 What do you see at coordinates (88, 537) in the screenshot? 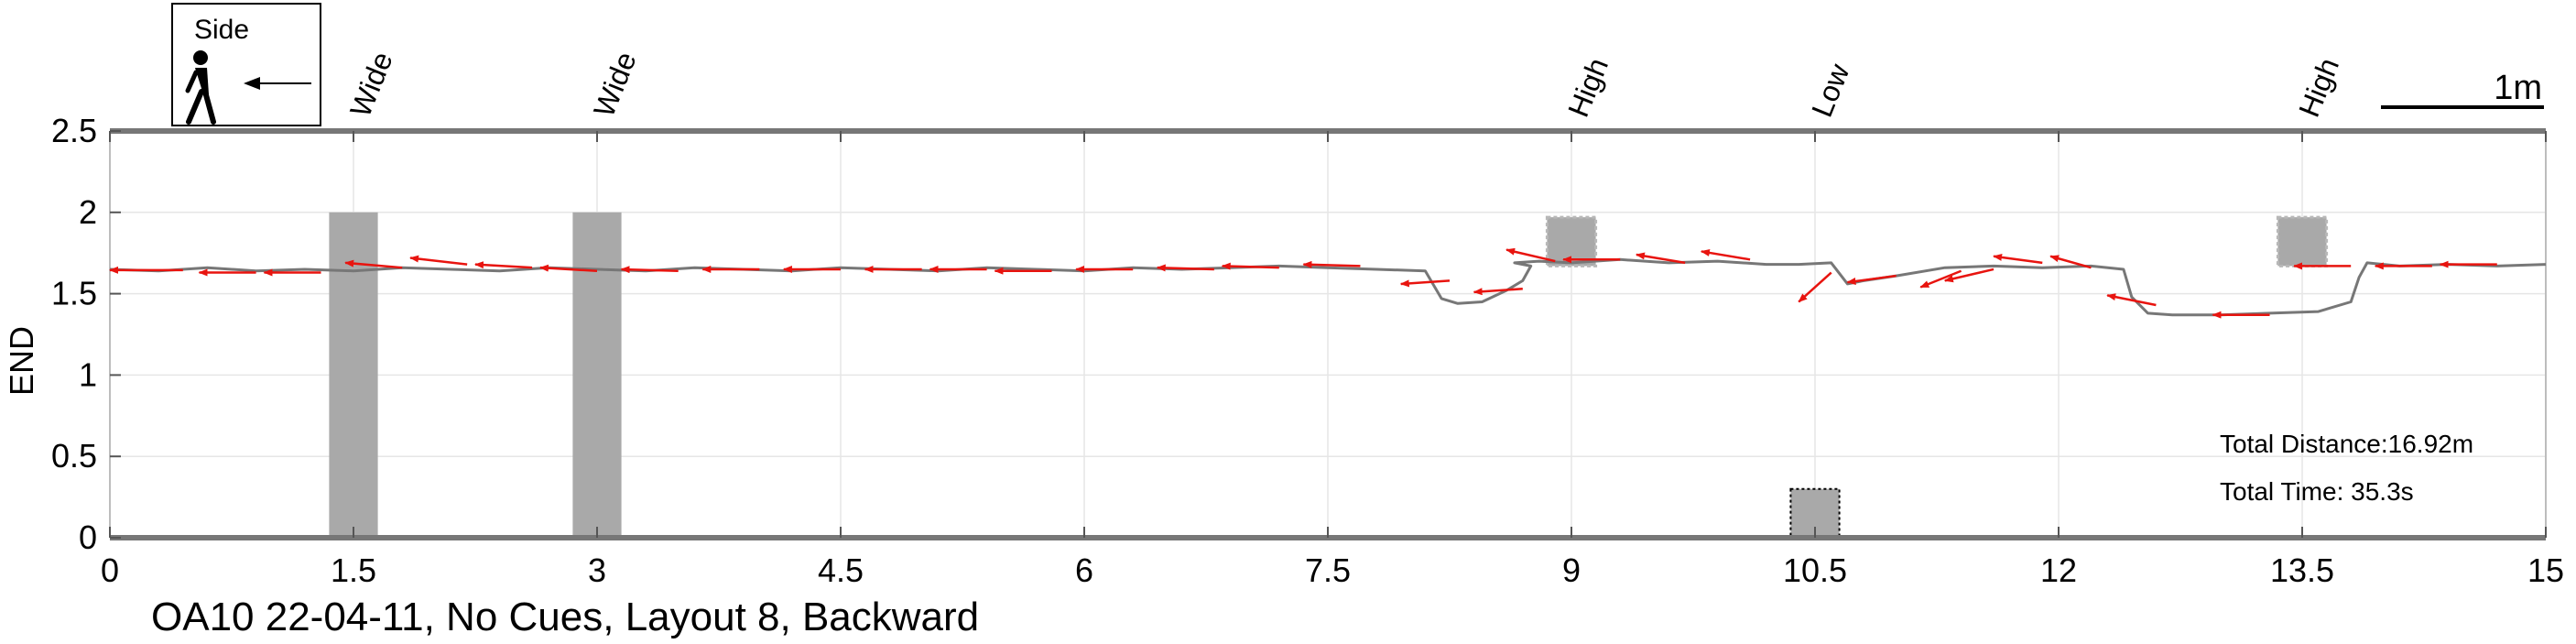
I see `y-tick-label: 0` at bounding box center [88, 537].